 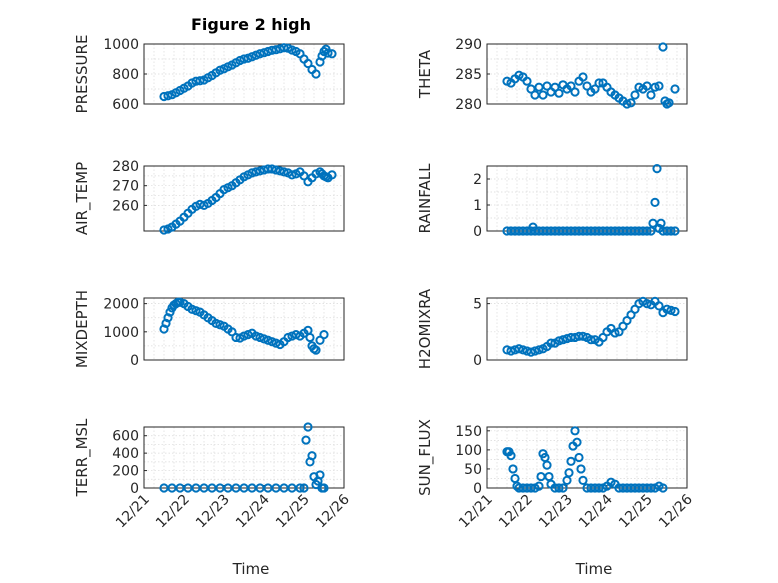 What do you see at coordinates (121, 305) in the screenshot?
I see `y-tick-label: 2000` at bounding box center [121, 305].